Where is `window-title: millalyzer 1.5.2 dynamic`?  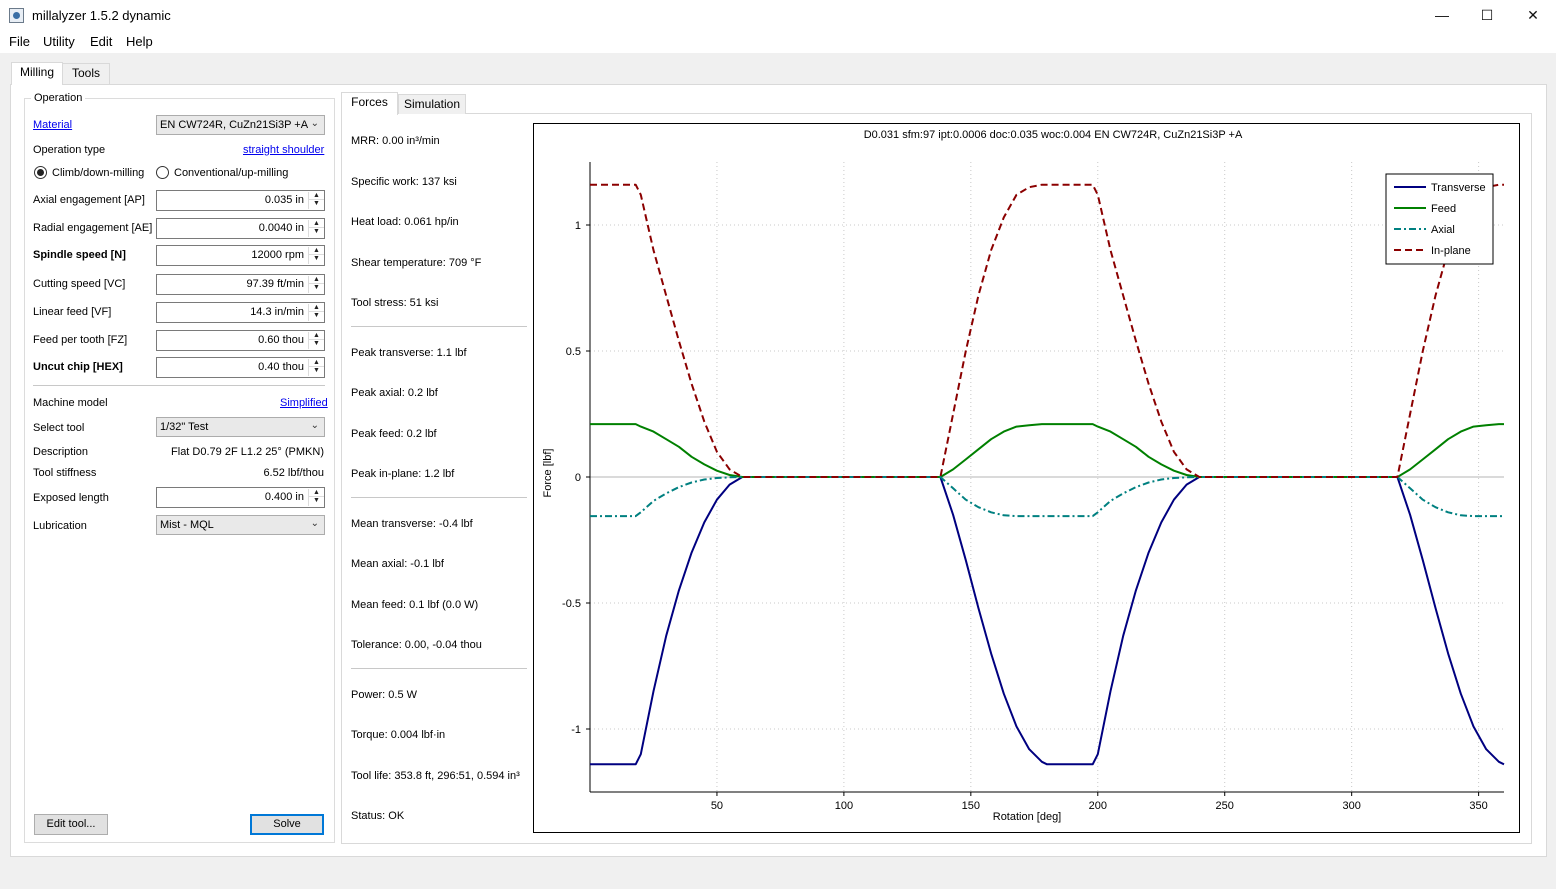
window-title: millalyzer 1.5.2 dynamic is located at coordinates (101, 15).